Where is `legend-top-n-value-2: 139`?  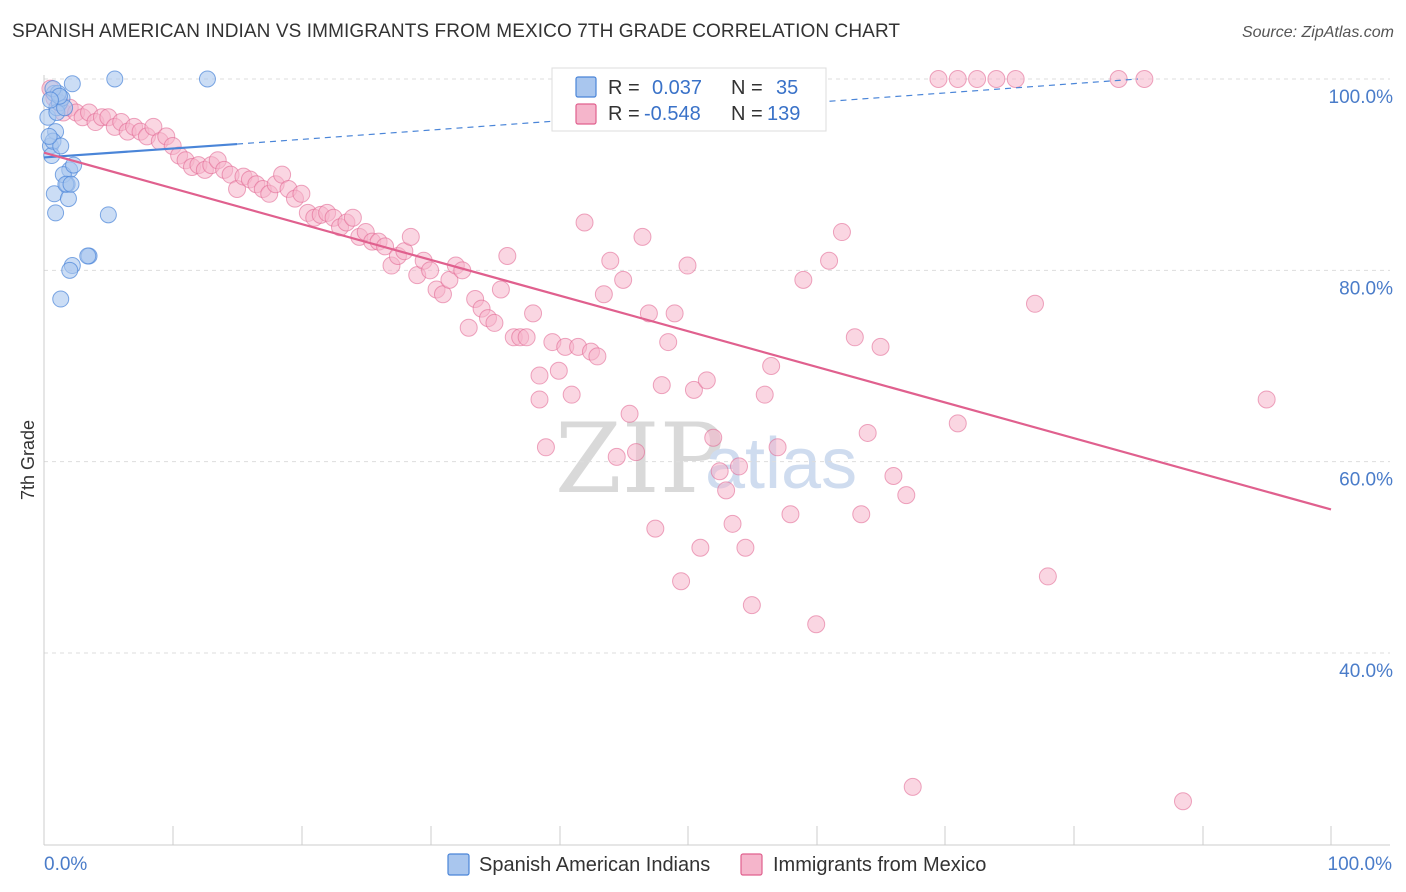 legend-top-n-value-2: 139 is located at coordinates (783, 114).